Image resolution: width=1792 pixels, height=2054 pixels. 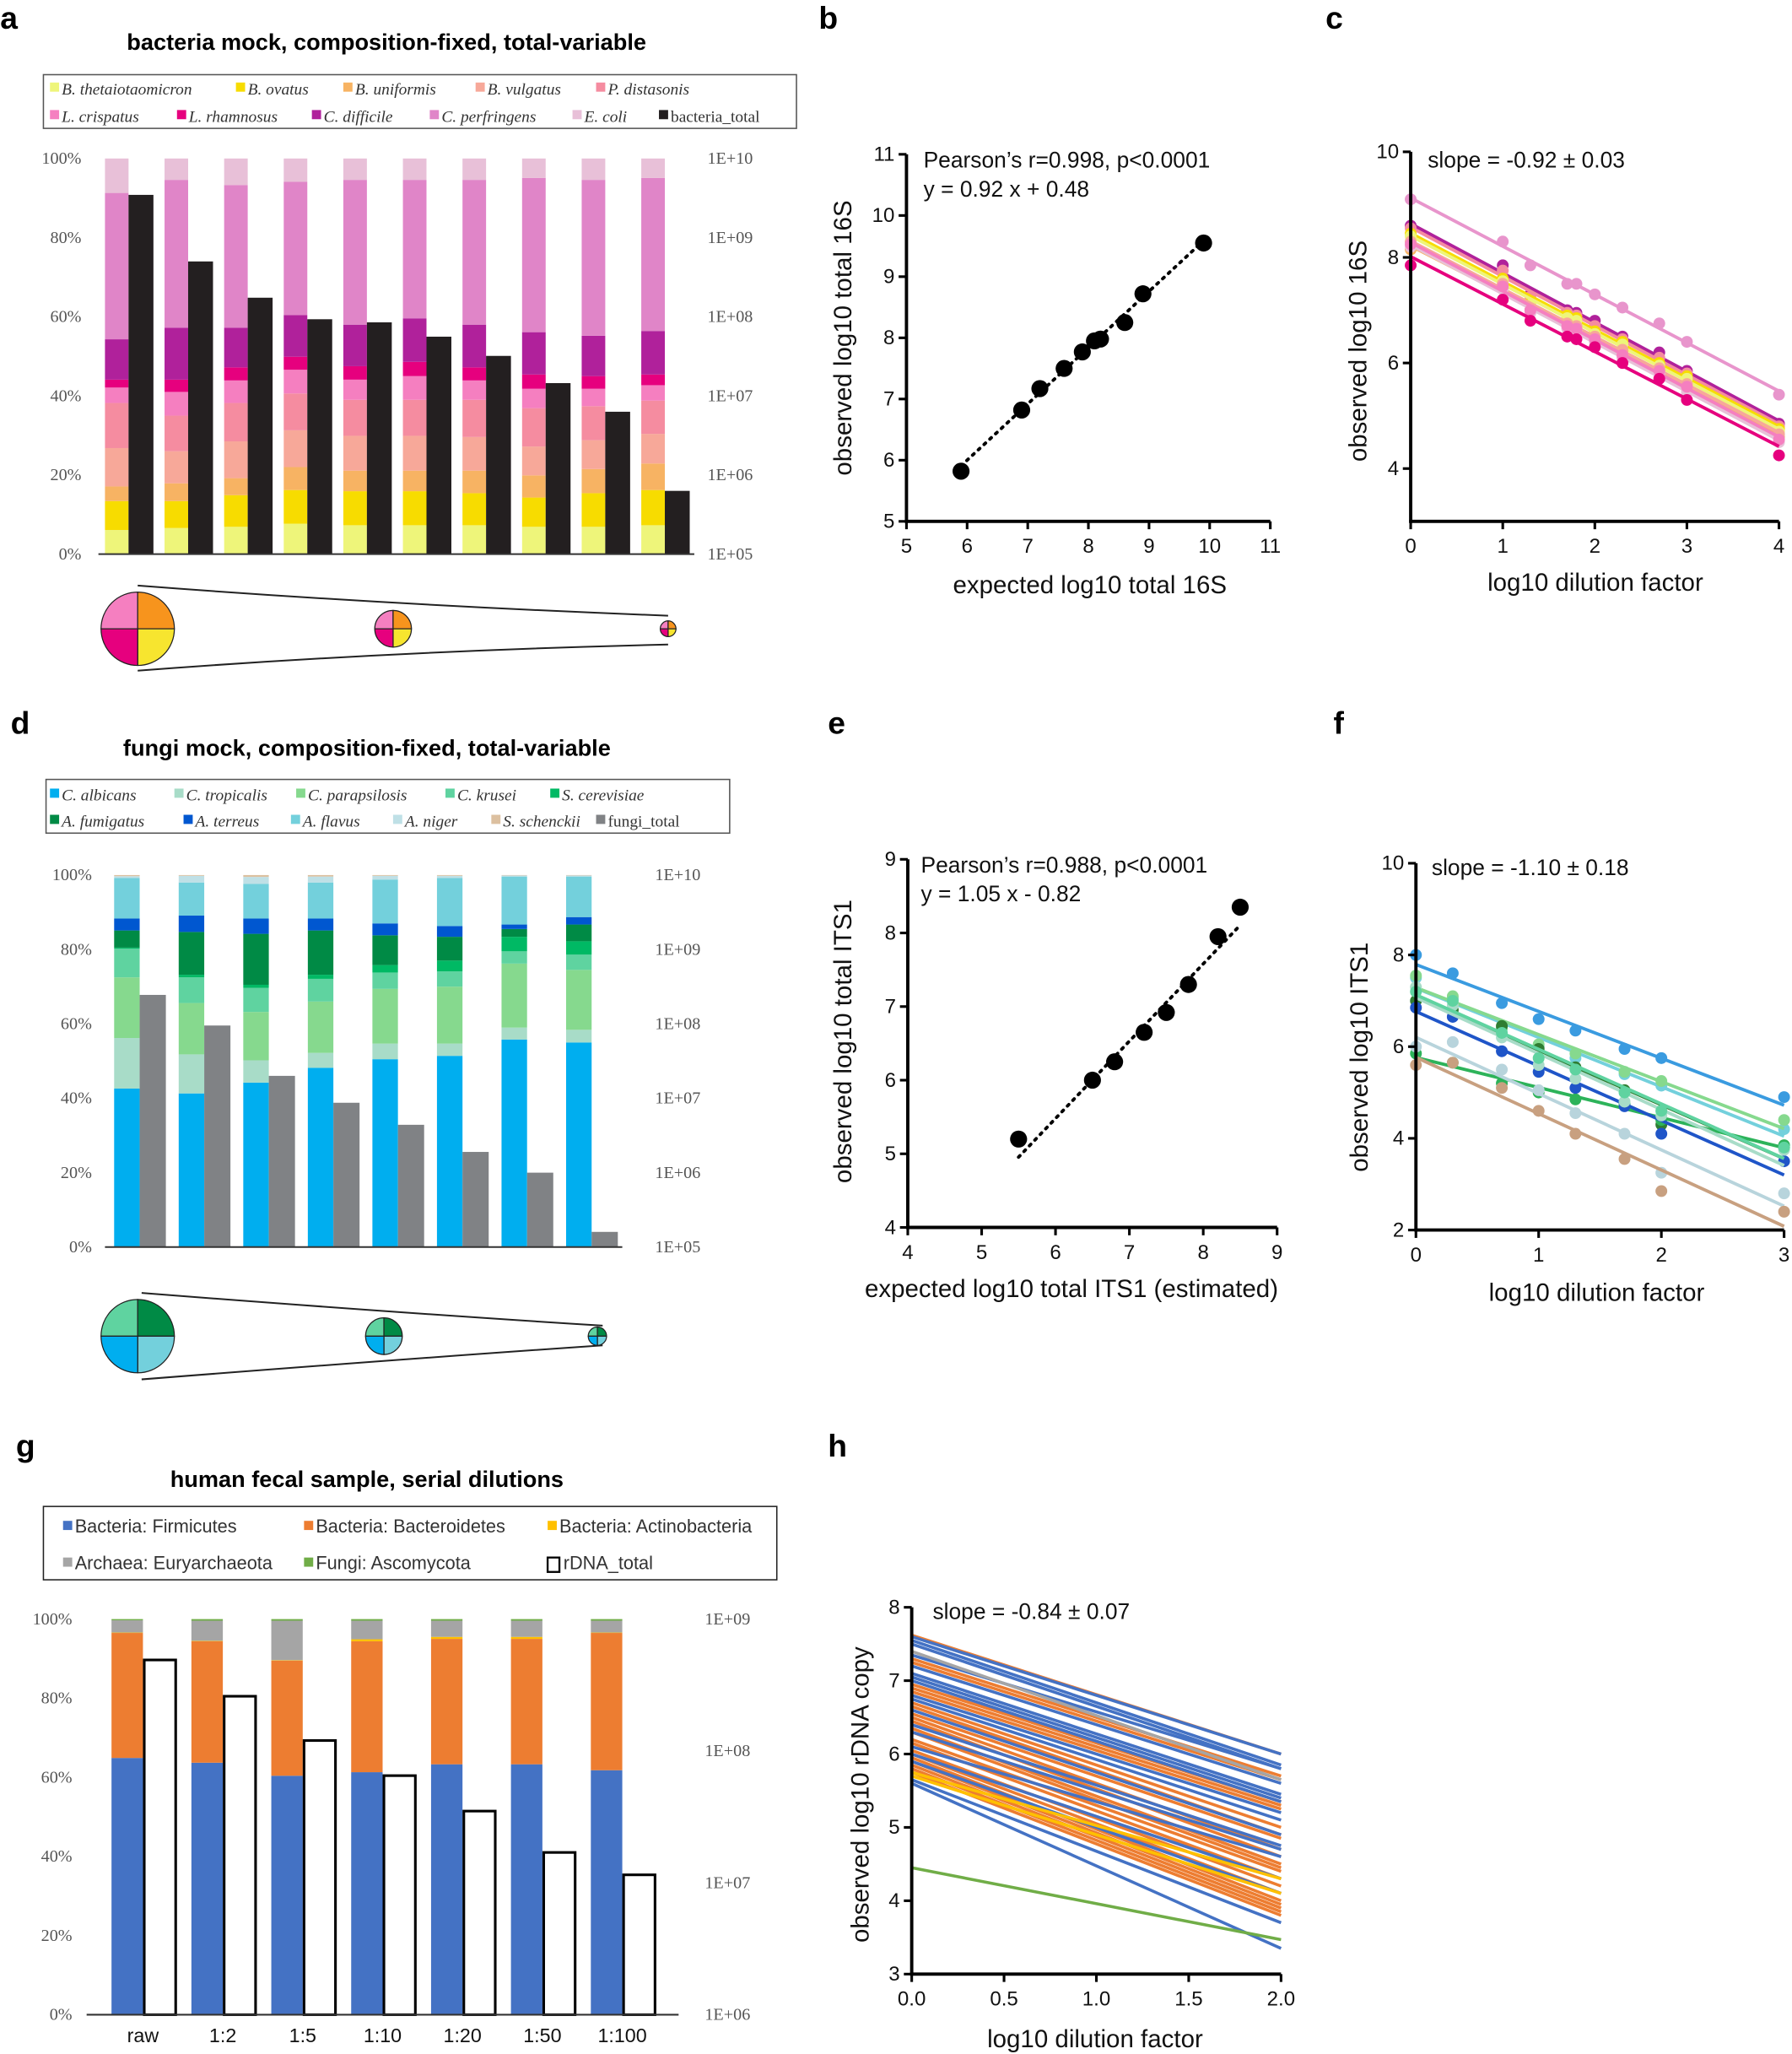 I want to click on legend-label: E. coli, so click(x=606, y=117).